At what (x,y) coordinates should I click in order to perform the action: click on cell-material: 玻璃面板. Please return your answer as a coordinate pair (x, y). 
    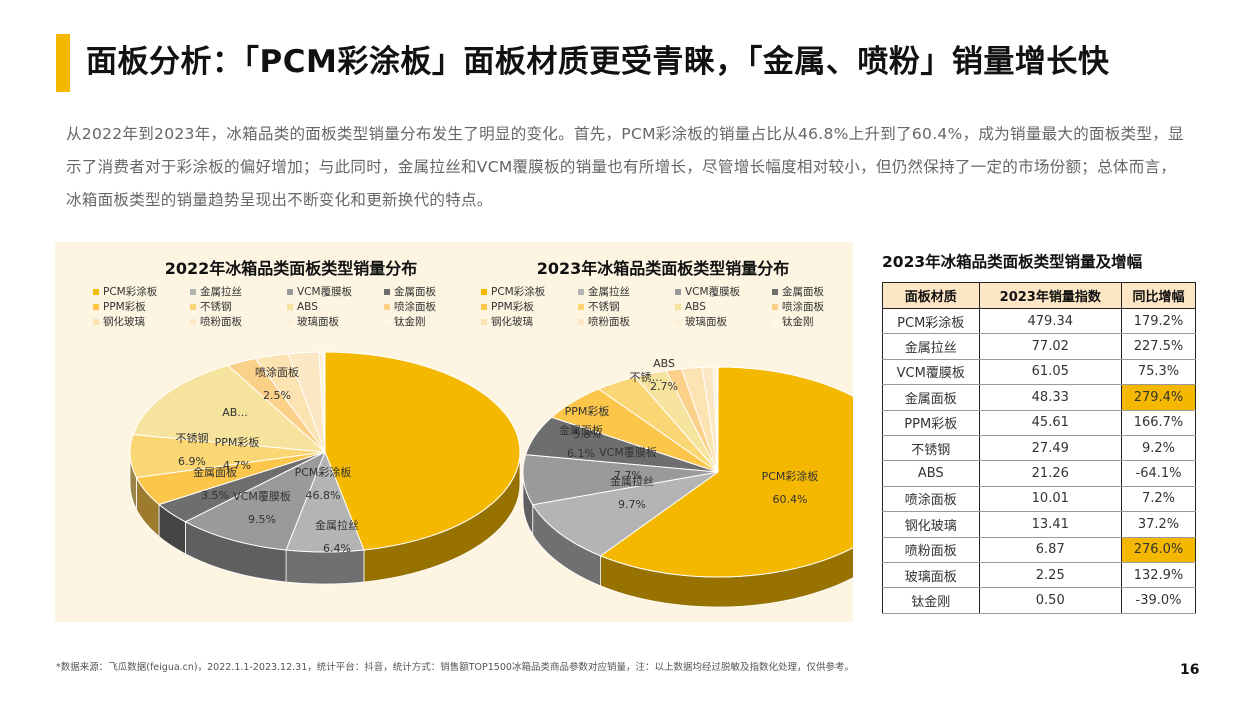
    Looking at the image, I should click on (931, 575).